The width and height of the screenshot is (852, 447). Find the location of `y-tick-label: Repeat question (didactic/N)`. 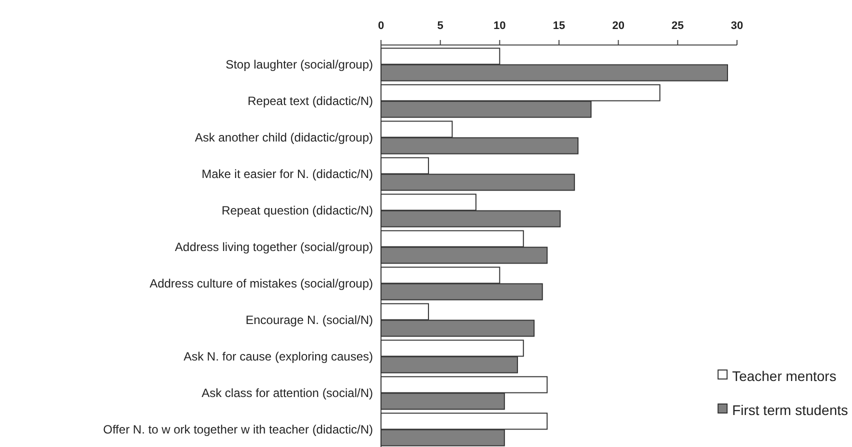

y-tick-label: Repeat question (didactic/N) is located at coordinates (297, 211).